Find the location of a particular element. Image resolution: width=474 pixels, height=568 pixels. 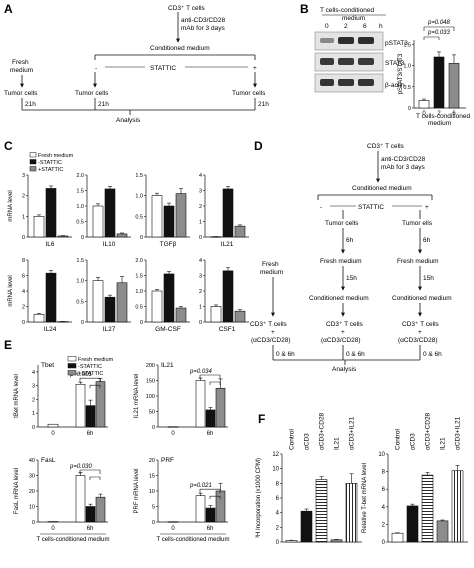

gene-label: IL27 is located at coordinates (109, 329).